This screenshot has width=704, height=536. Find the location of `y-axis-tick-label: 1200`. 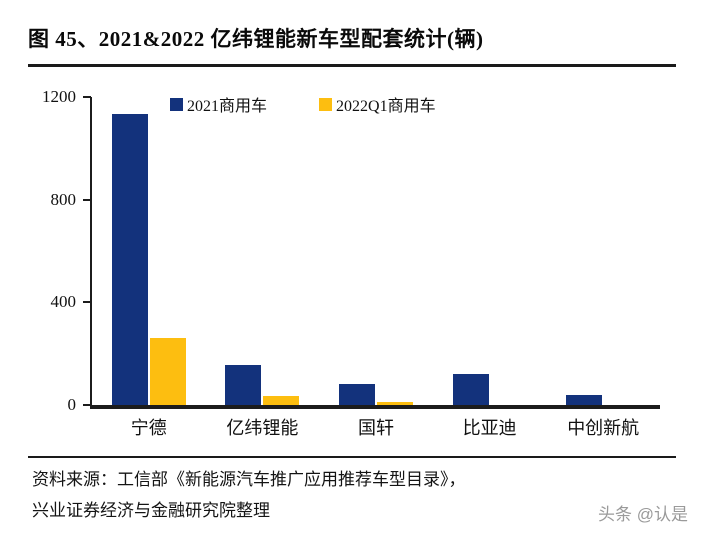

y-axis-tick-label: 1200 is located at coordinates (59, 96).